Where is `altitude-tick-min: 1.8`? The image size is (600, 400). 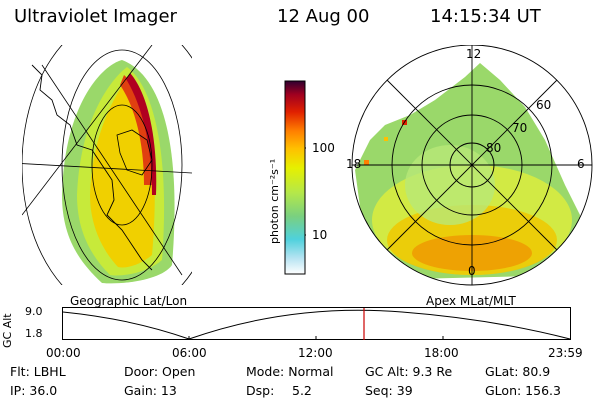
altitude-tick-min: 1.8 is located at coordinates (34, 333).